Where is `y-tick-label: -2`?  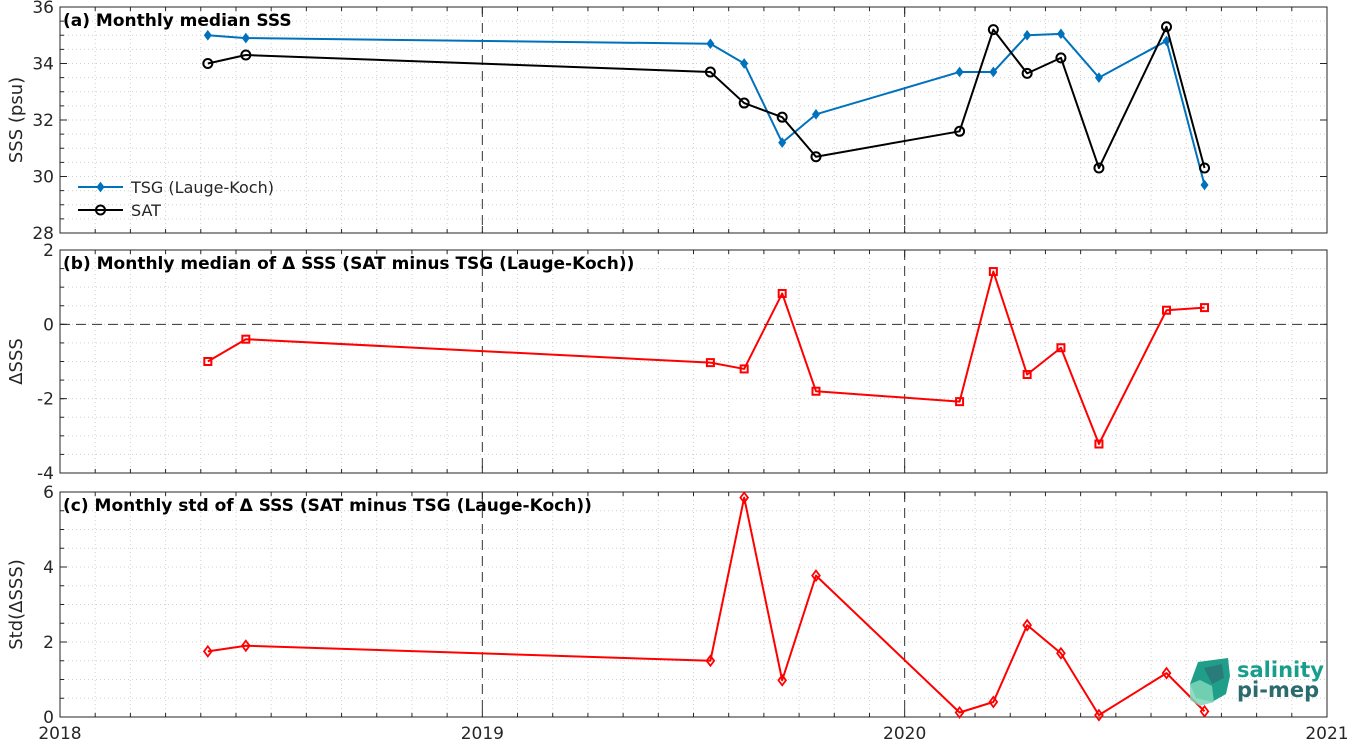
y-tick-label: -2 is located at coordinates (45, 400).